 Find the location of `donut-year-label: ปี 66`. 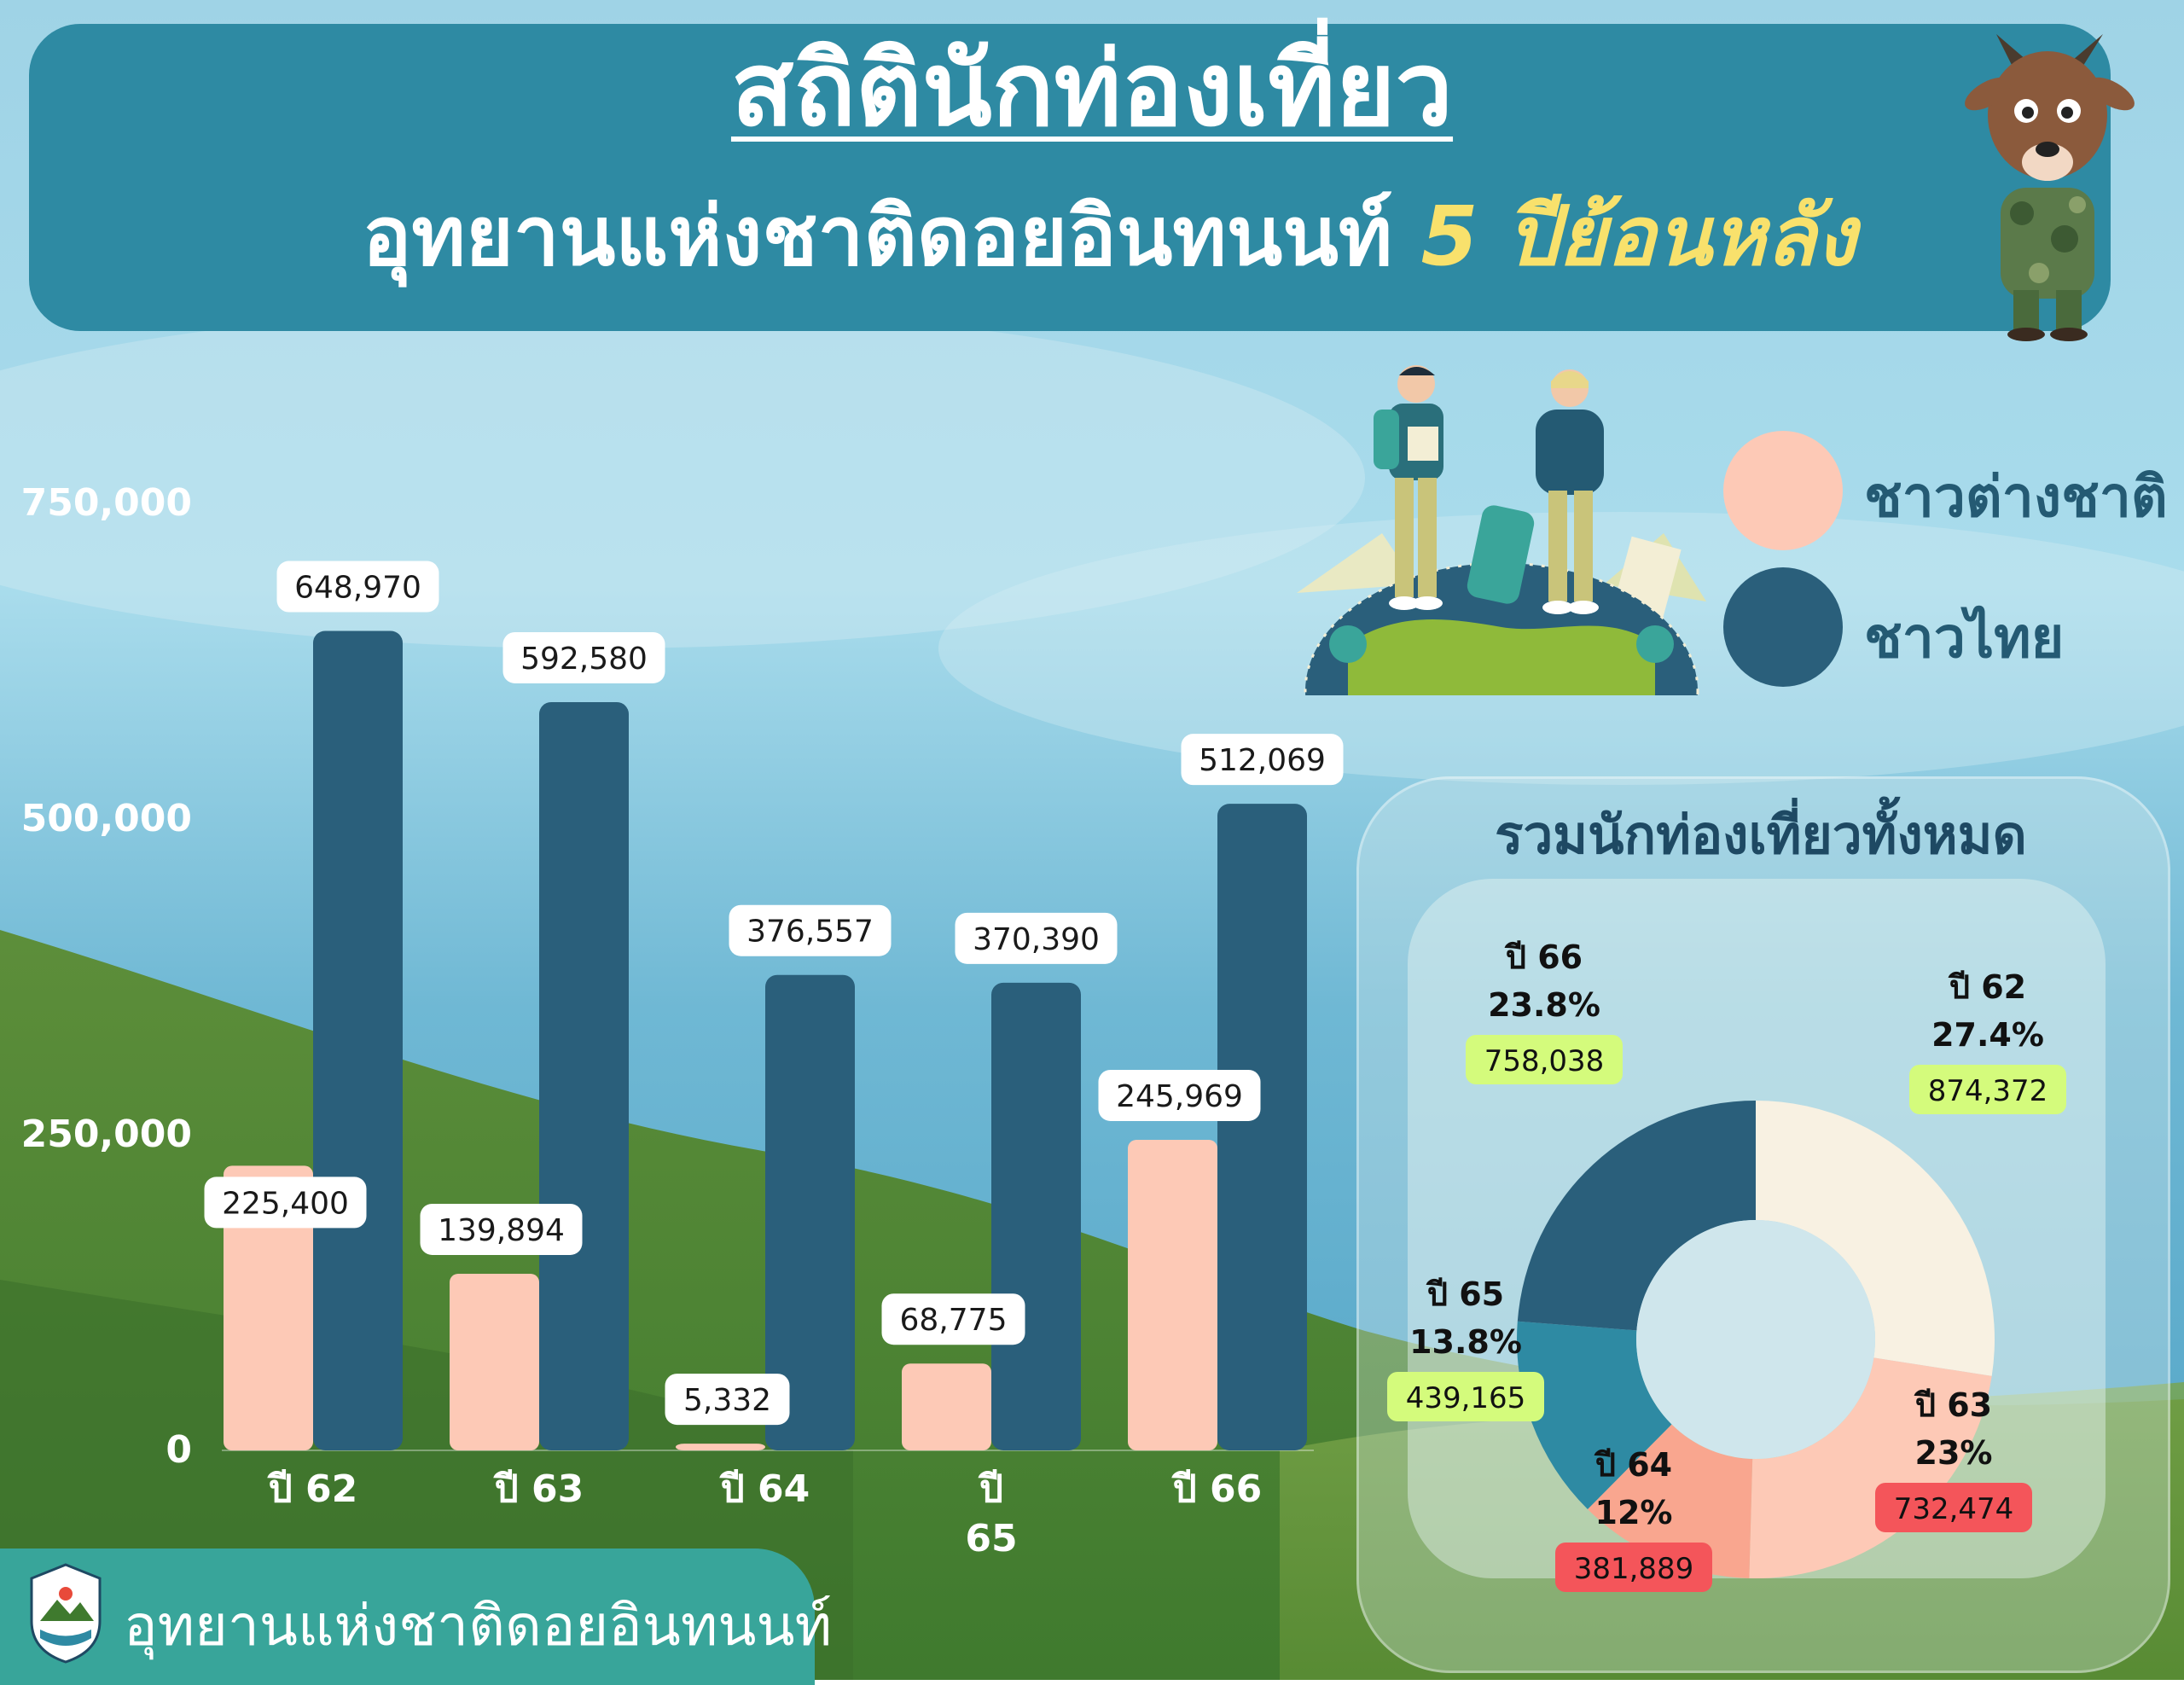

donut-year-label: ปี 66 is located at coordinates (1543, 957).